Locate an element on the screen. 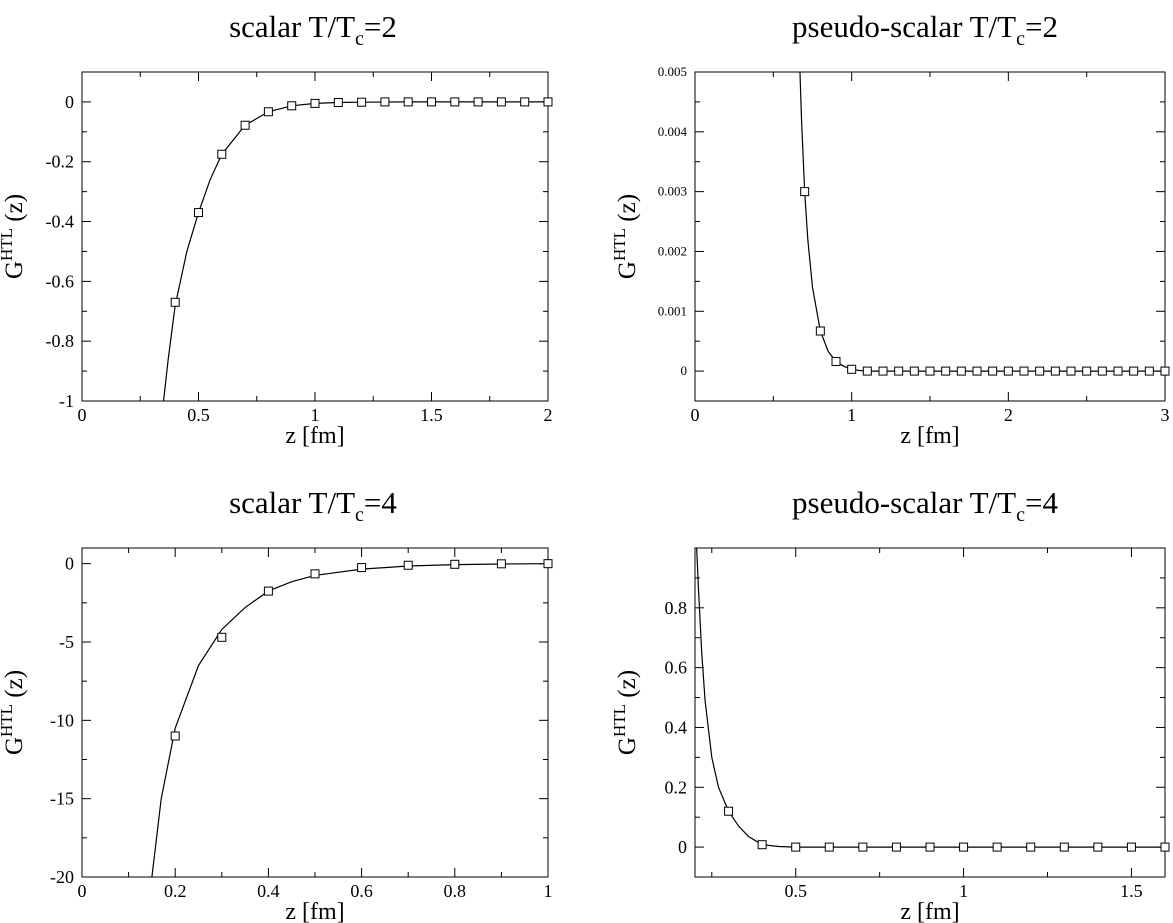  y-tick-label: -5 is located at coordinates (66, 642).